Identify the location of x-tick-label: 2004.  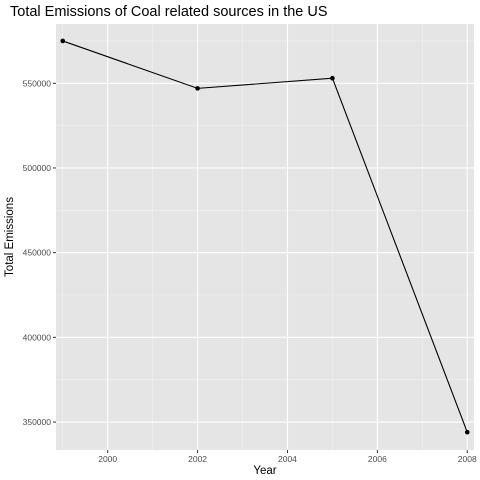
(287, 459).